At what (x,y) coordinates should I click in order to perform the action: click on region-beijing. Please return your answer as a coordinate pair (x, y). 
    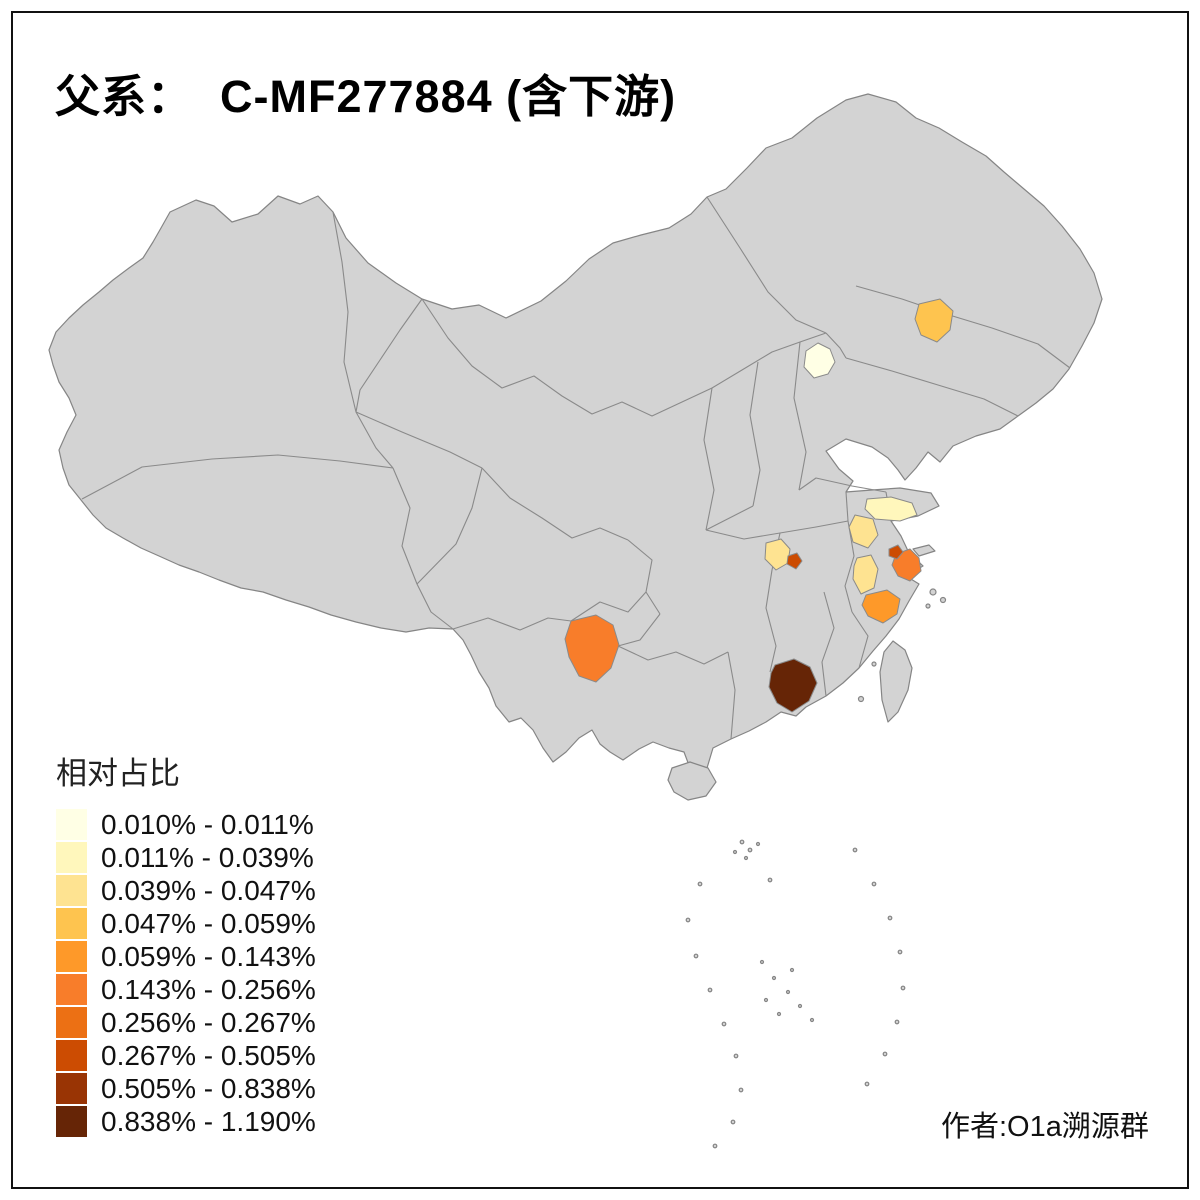
    Looking at the image, I should click on (819, 360).